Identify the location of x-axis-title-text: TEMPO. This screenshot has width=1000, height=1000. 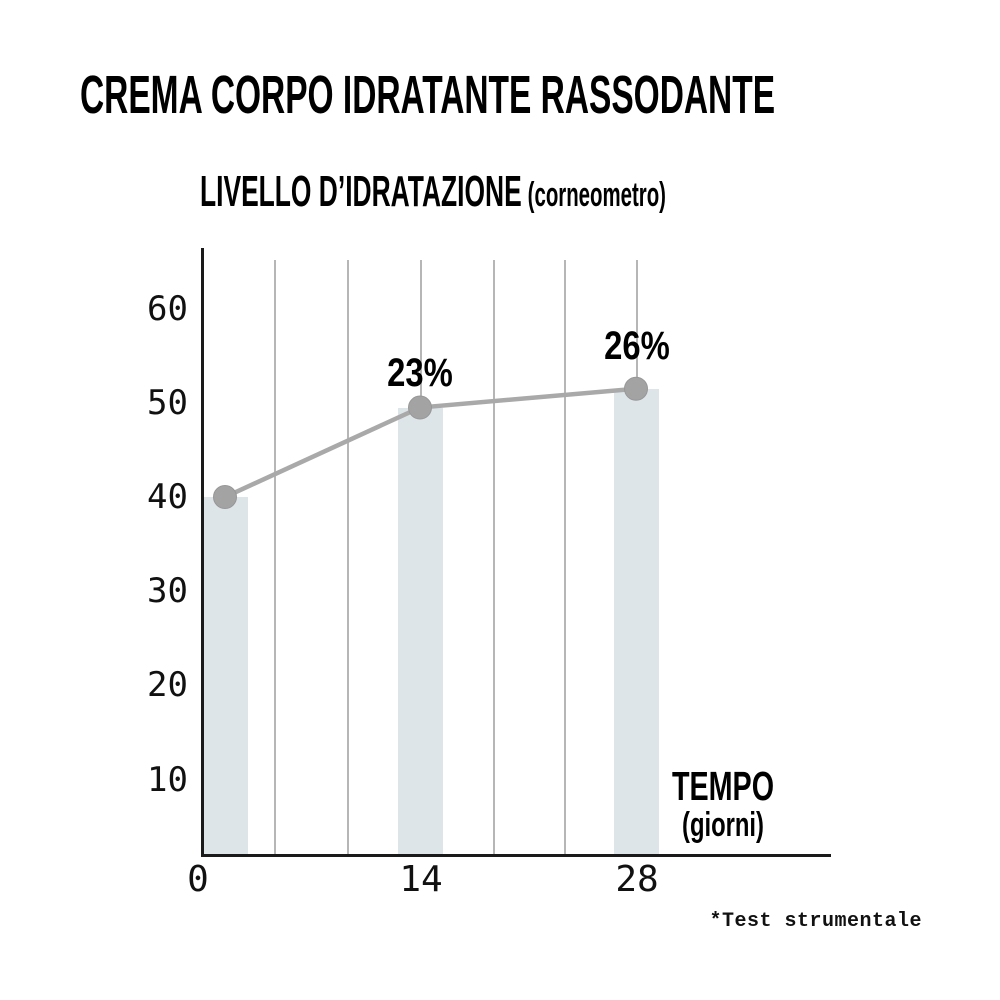
(723, 786).